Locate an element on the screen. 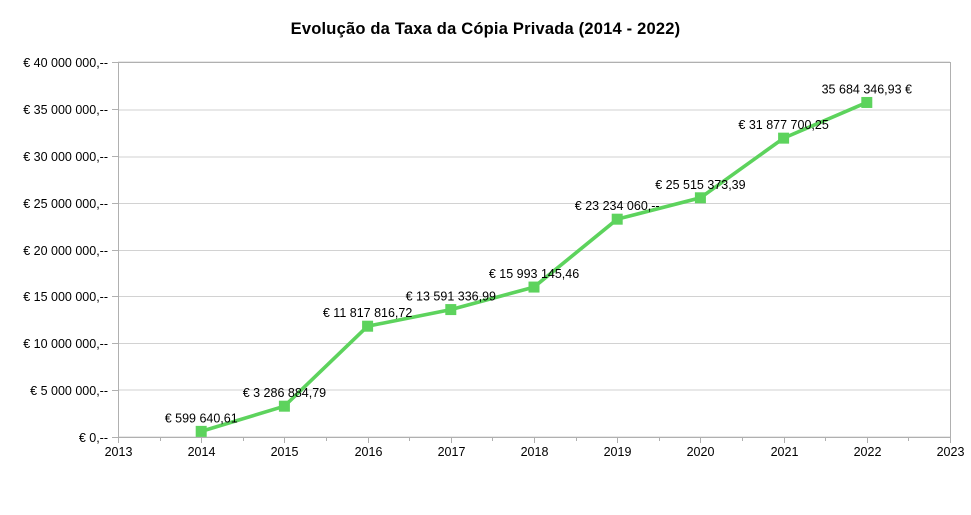  y-axis-label: € 10 000 000,-- is located at coordinates (65, 344).